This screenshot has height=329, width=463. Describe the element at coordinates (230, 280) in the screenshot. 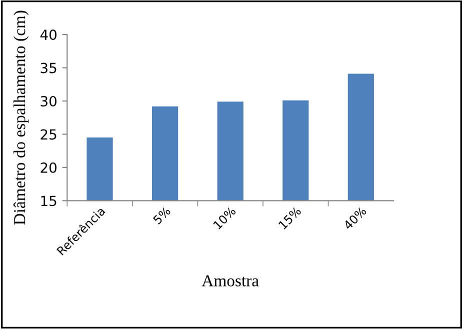

I see `x-axis-title: Amostra` at that location.